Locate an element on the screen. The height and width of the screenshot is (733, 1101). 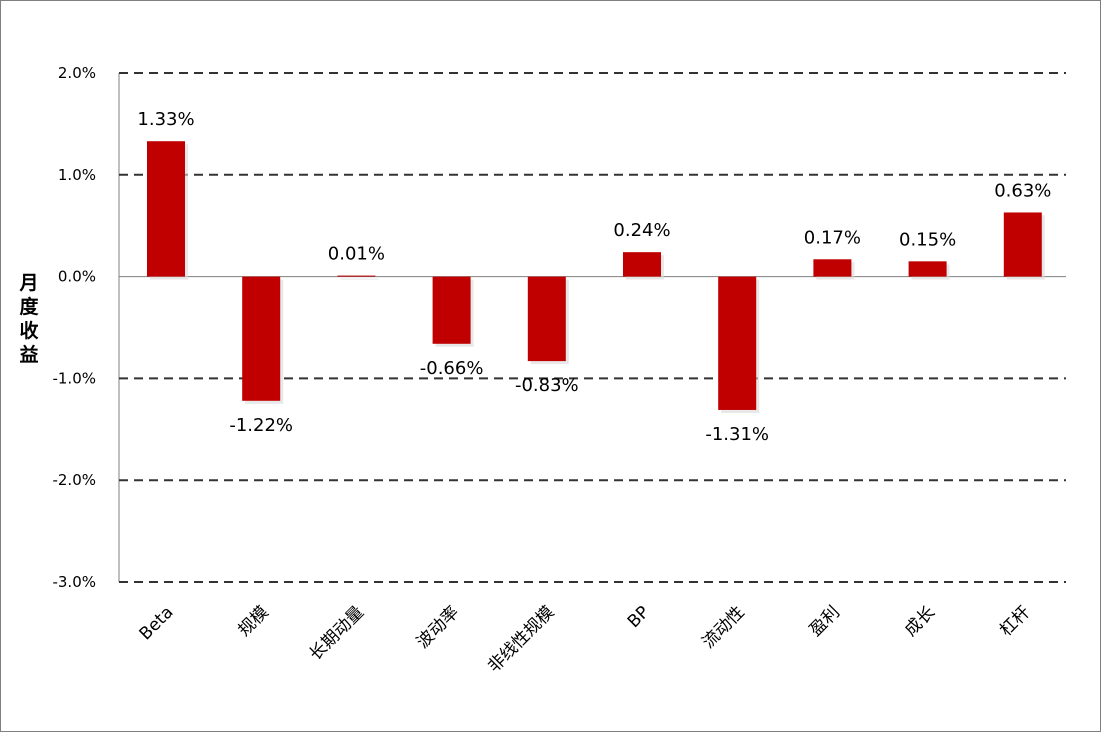
data-label: 1.33% is located at coordinates (165, 119).